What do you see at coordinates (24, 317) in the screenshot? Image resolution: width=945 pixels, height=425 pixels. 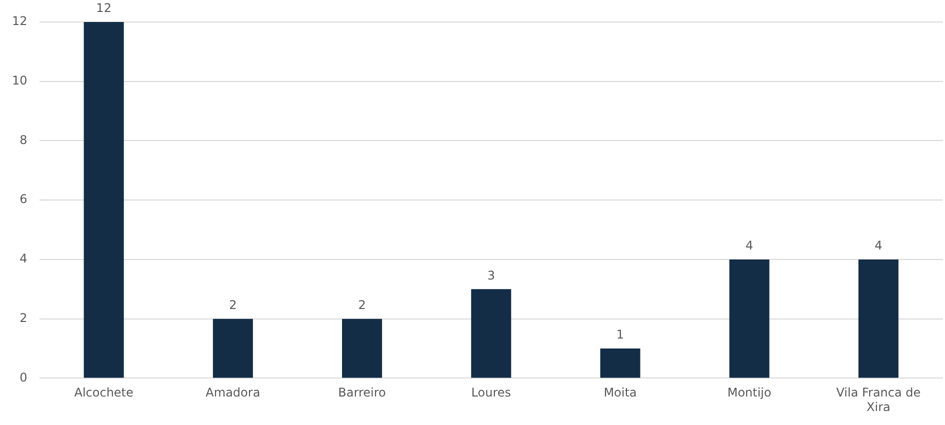 I see `y-tick-label: 2` at bounding box center [24, 317].